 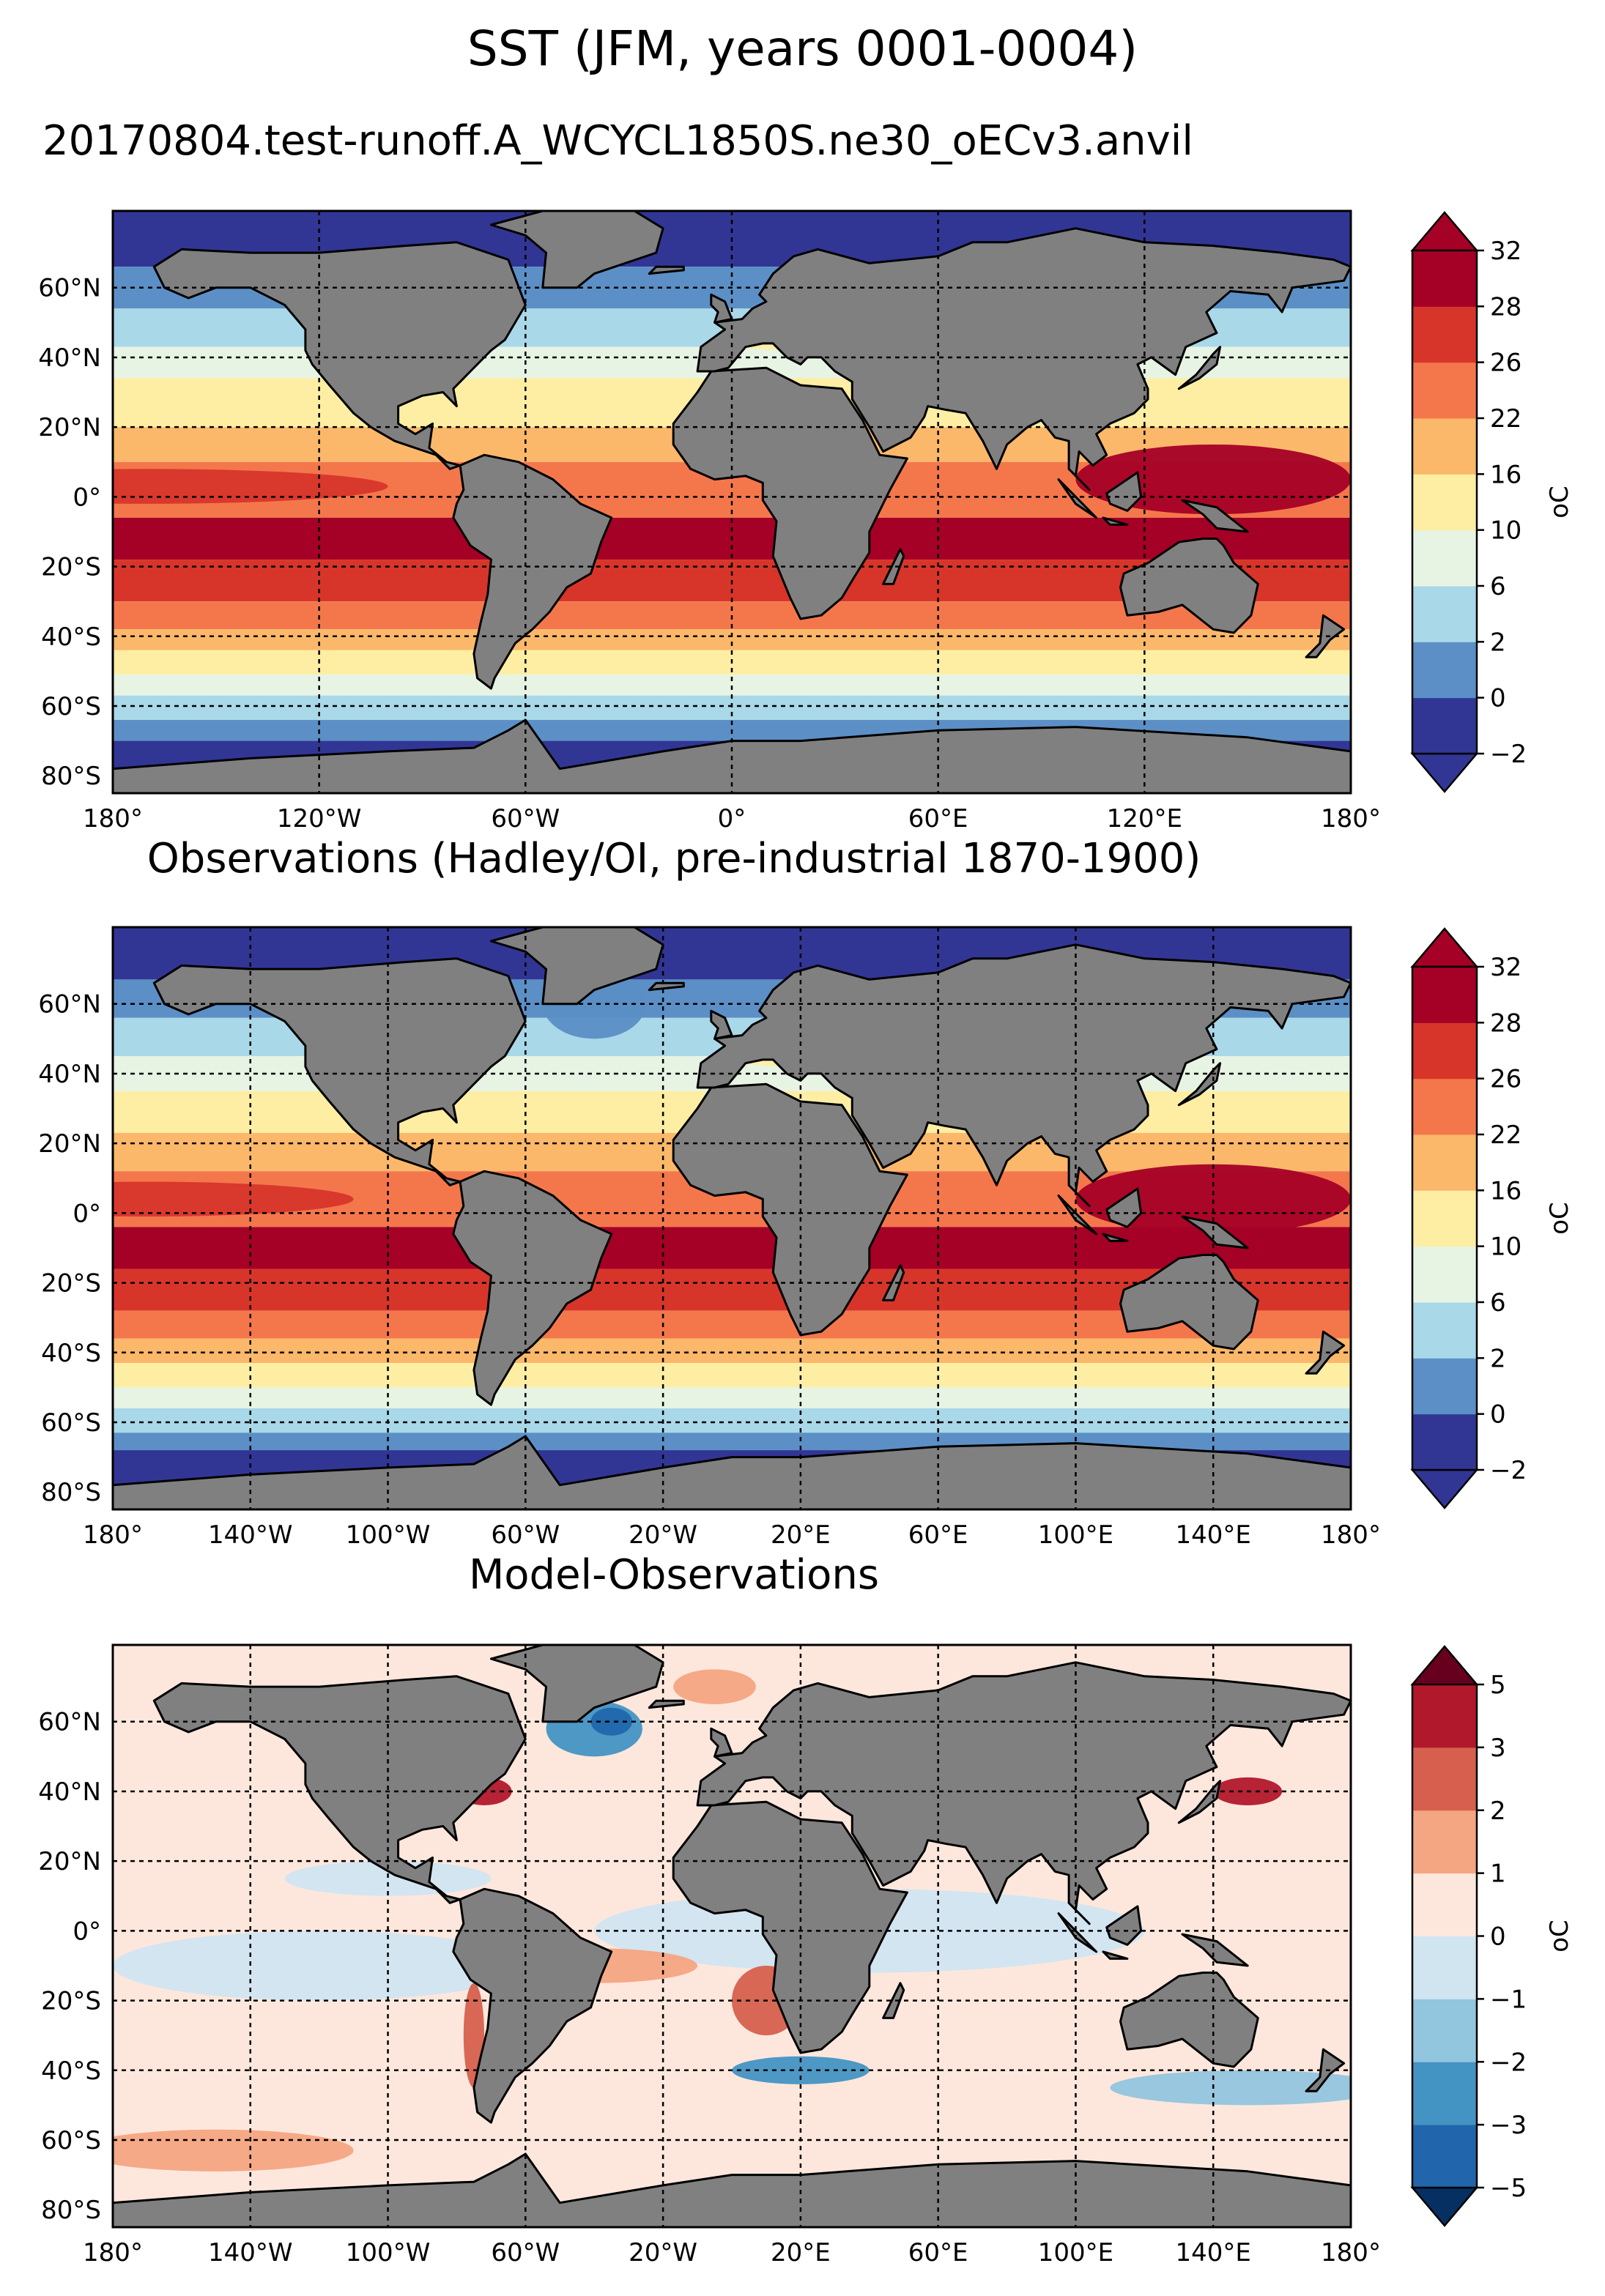 What do you see at coordinates (1506, 531) in the screenshot?
I see `colorbar-tick-label: 10` at bounding box center [1506, 531].